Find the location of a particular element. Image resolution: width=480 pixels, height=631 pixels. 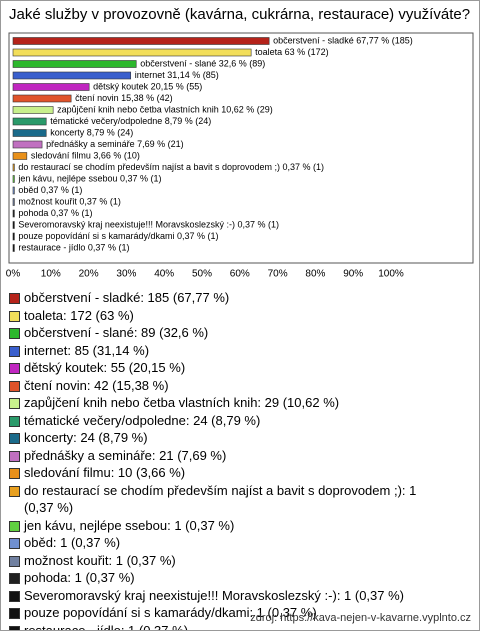

x-tick-label: 30% is located at coordinates (126, 274).